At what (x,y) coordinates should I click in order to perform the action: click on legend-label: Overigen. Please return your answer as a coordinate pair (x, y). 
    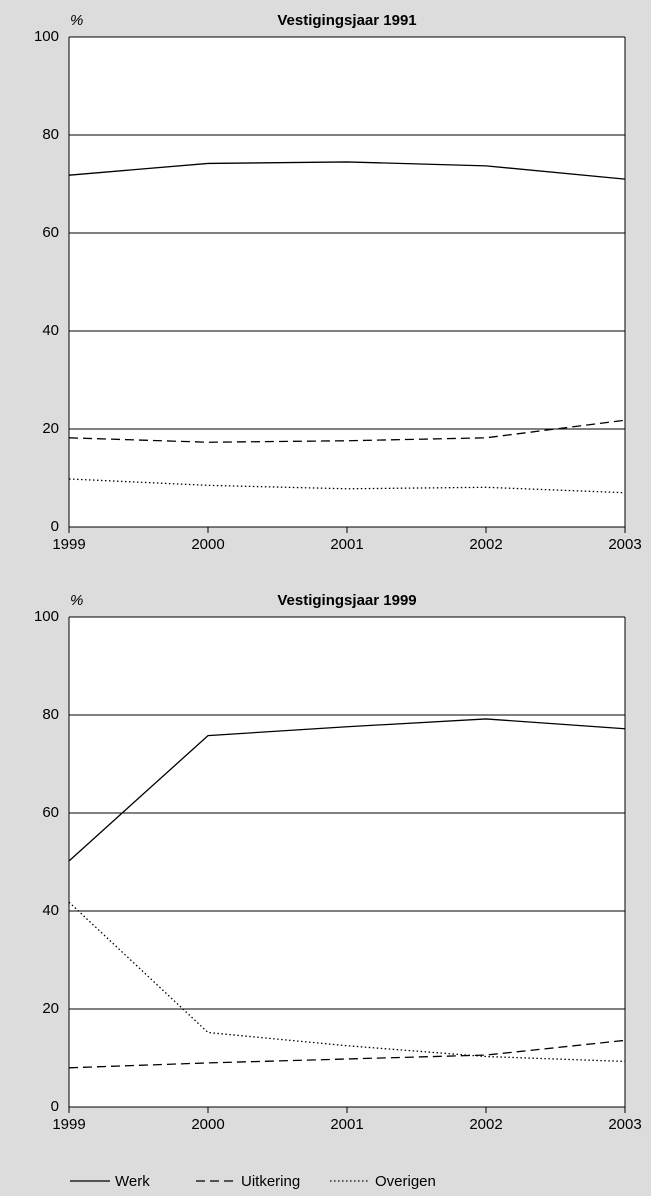
    Looking at the image, I should click on (405, 1181).